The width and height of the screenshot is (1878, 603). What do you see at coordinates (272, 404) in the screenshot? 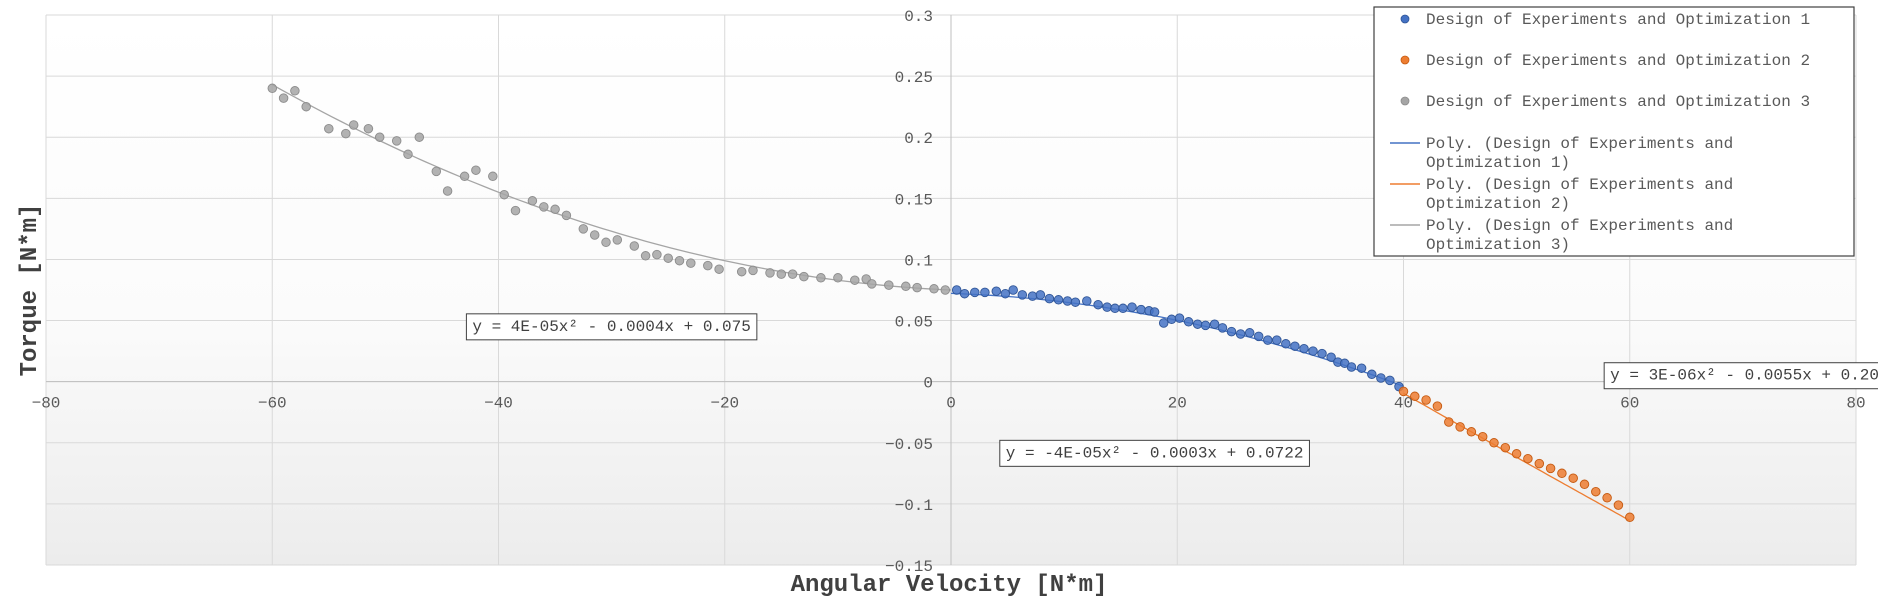
I see `x-tick-label: −60` at bounding box center [272, 404].